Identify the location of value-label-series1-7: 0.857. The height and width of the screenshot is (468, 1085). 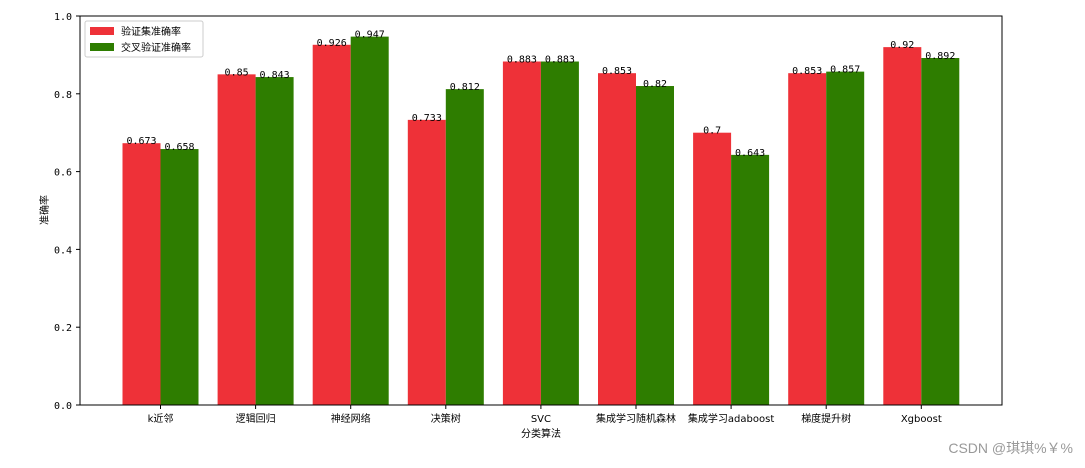
(845, 70).